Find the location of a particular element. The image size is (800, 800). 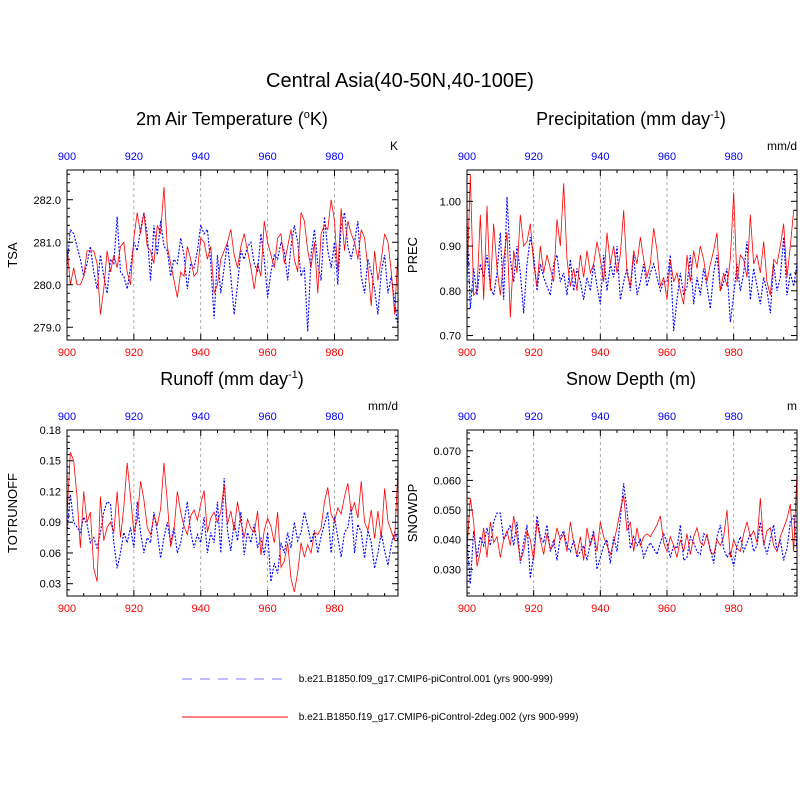

x-tick-label-top-tsa-980: 980 is located at coordinates (334, 157).